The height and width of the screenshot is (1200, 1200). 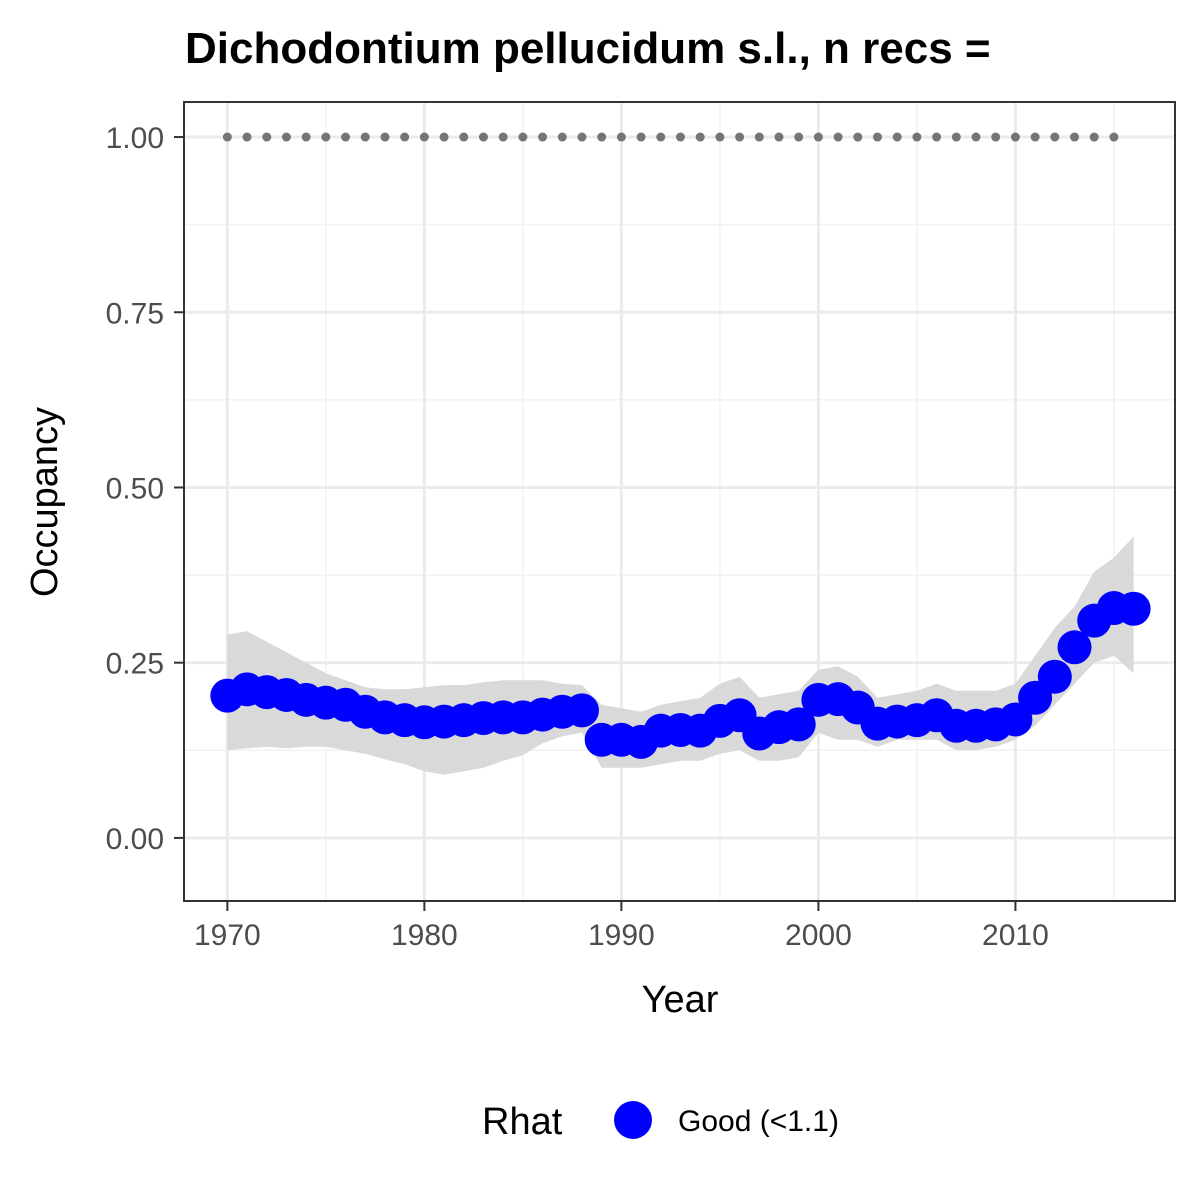 What do you see at coordinates (818, 935) in the screenshot?
I see `x-tick-label: 2000` at bounding box center [818, 935].